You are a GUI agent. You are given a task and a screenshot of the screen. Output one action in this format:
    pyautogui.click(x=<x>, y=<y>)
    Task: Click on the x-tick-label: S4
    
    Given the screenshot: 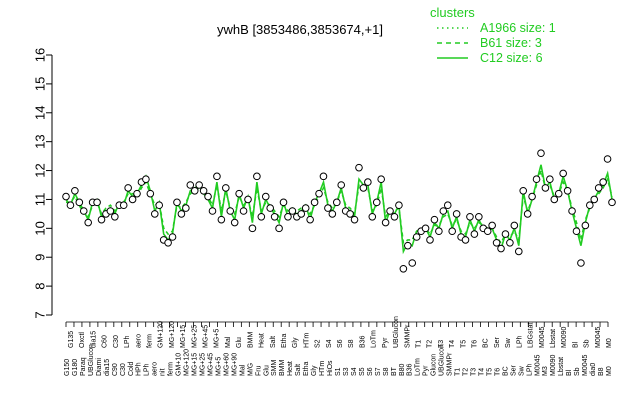 What is the action you would take?
    pyautogui.click(x=329, y=343)
    